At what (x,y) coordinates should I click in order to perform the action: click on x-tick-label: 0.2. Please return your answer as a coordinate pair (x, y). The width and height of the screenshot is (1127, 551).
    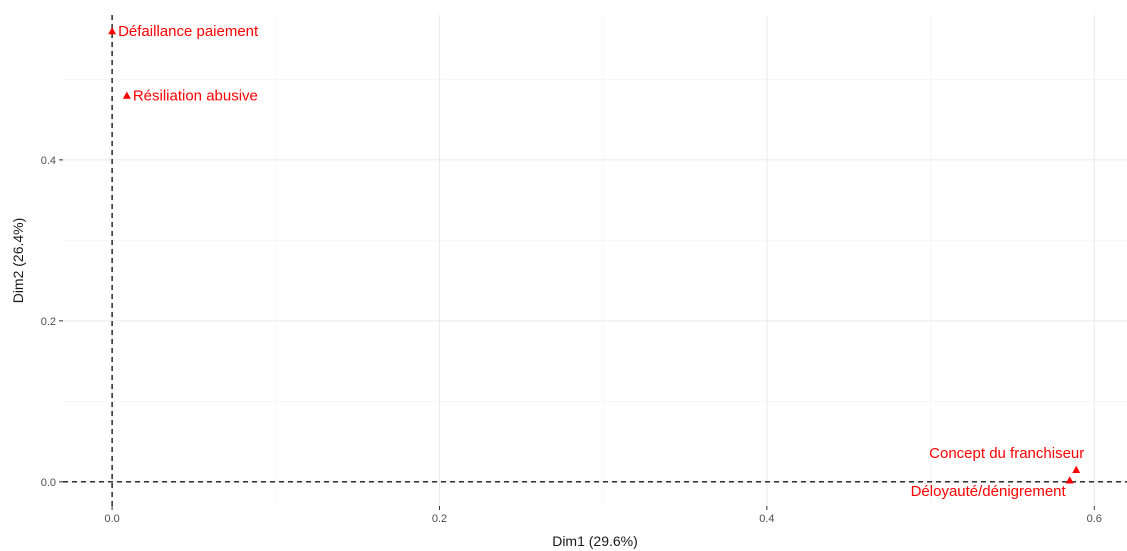
    Looking at the image, I should click on (439, 519).